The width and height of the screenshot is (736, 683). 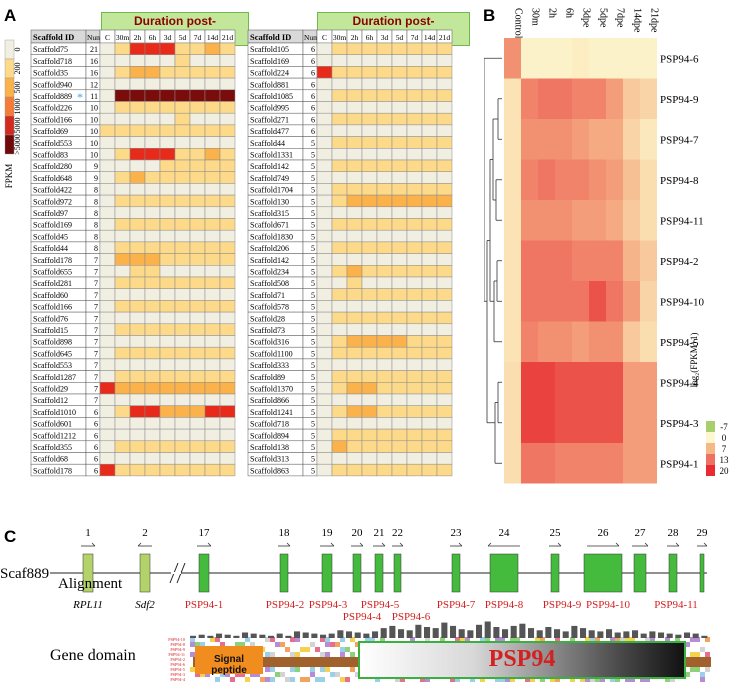 What do you see at coordinates (562, 605) in the screenshot?
I see `gene-name-label: PSP94-9` at bounding box center [562, 605].